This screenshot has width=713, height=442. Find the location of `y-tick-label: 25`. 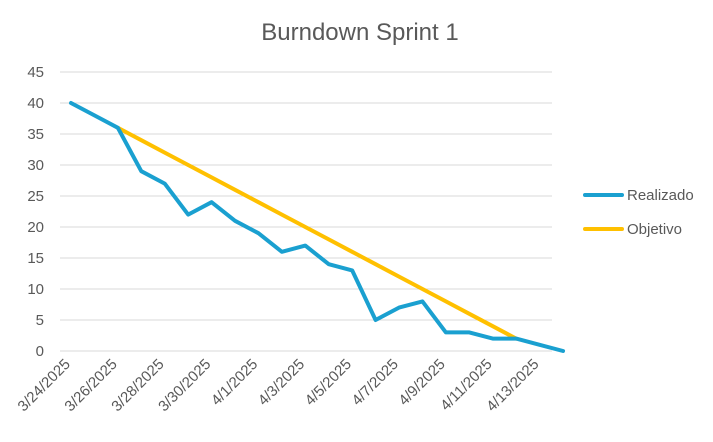

y-tick-label: 25 is located at coordinates (35, 196).